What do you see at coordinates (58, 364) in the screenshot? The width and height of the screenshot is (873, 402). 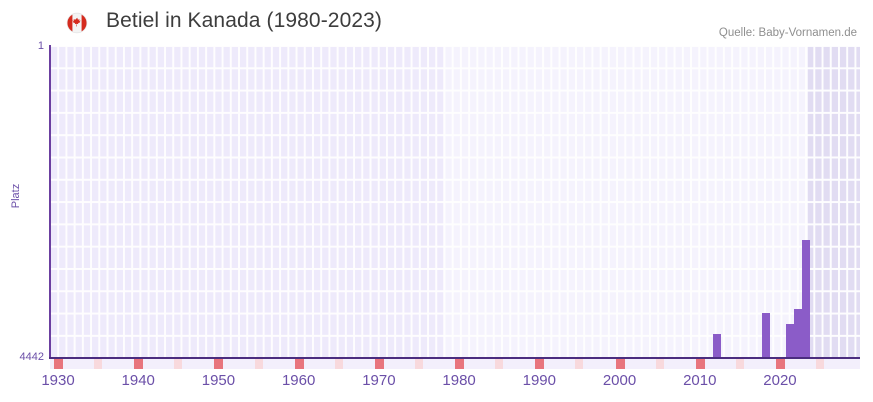 I see `x-tick-1930` at bounding box center [58, 364].